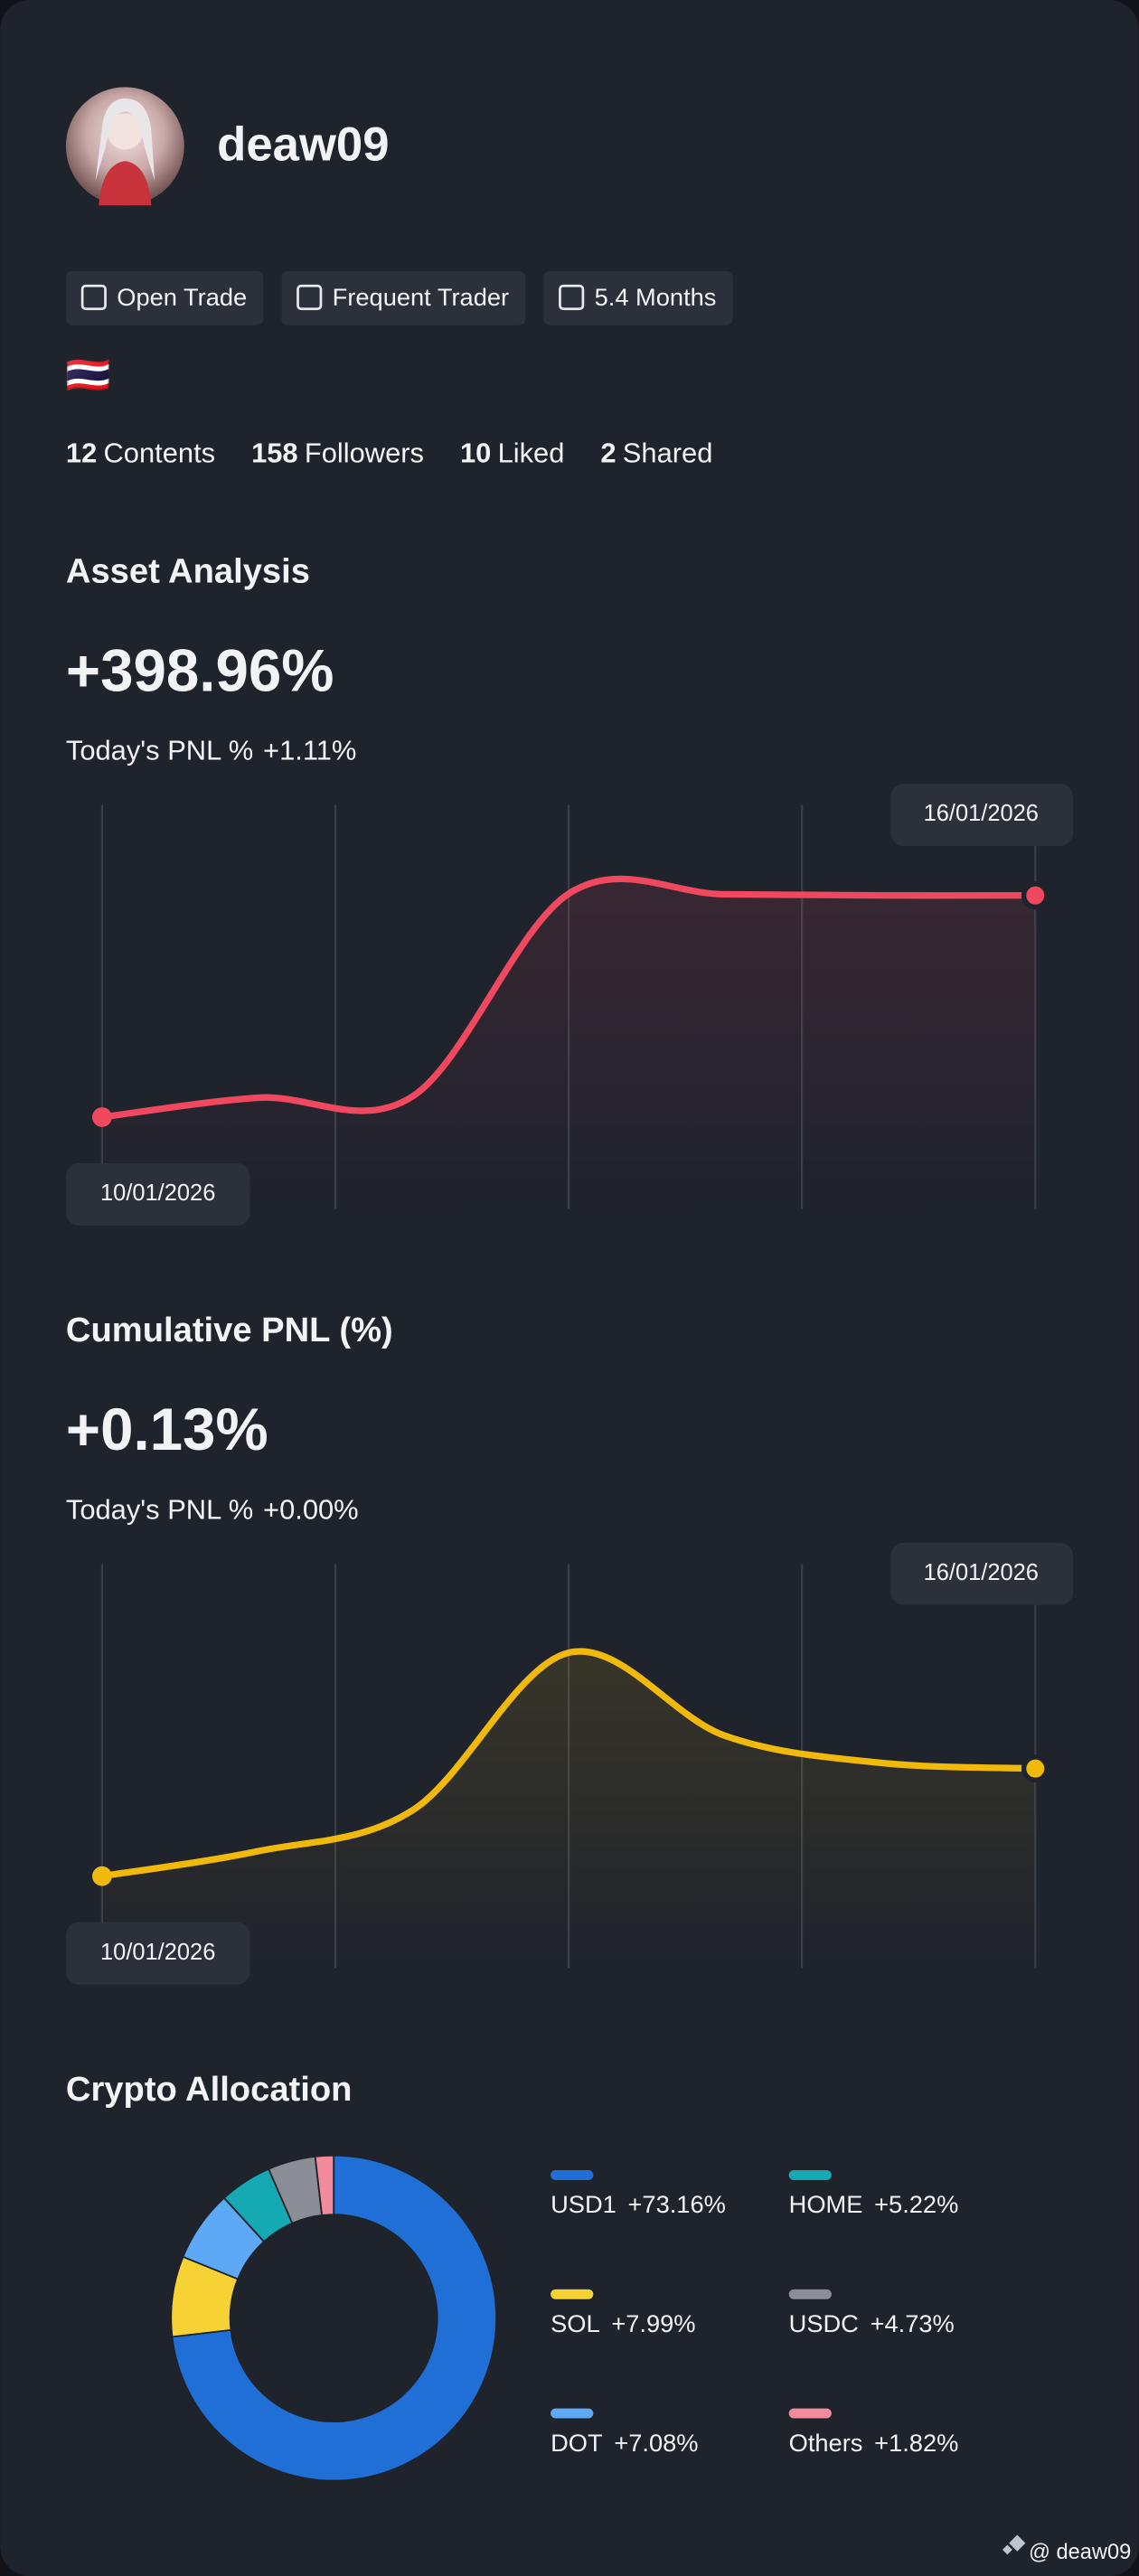 Image resolution: width=1139 pixels, height=2576 pixels. What do you see at coordinates (81, 453) in the screenshot?
I see `stat-value: 12` at bounding box center [81, 453].